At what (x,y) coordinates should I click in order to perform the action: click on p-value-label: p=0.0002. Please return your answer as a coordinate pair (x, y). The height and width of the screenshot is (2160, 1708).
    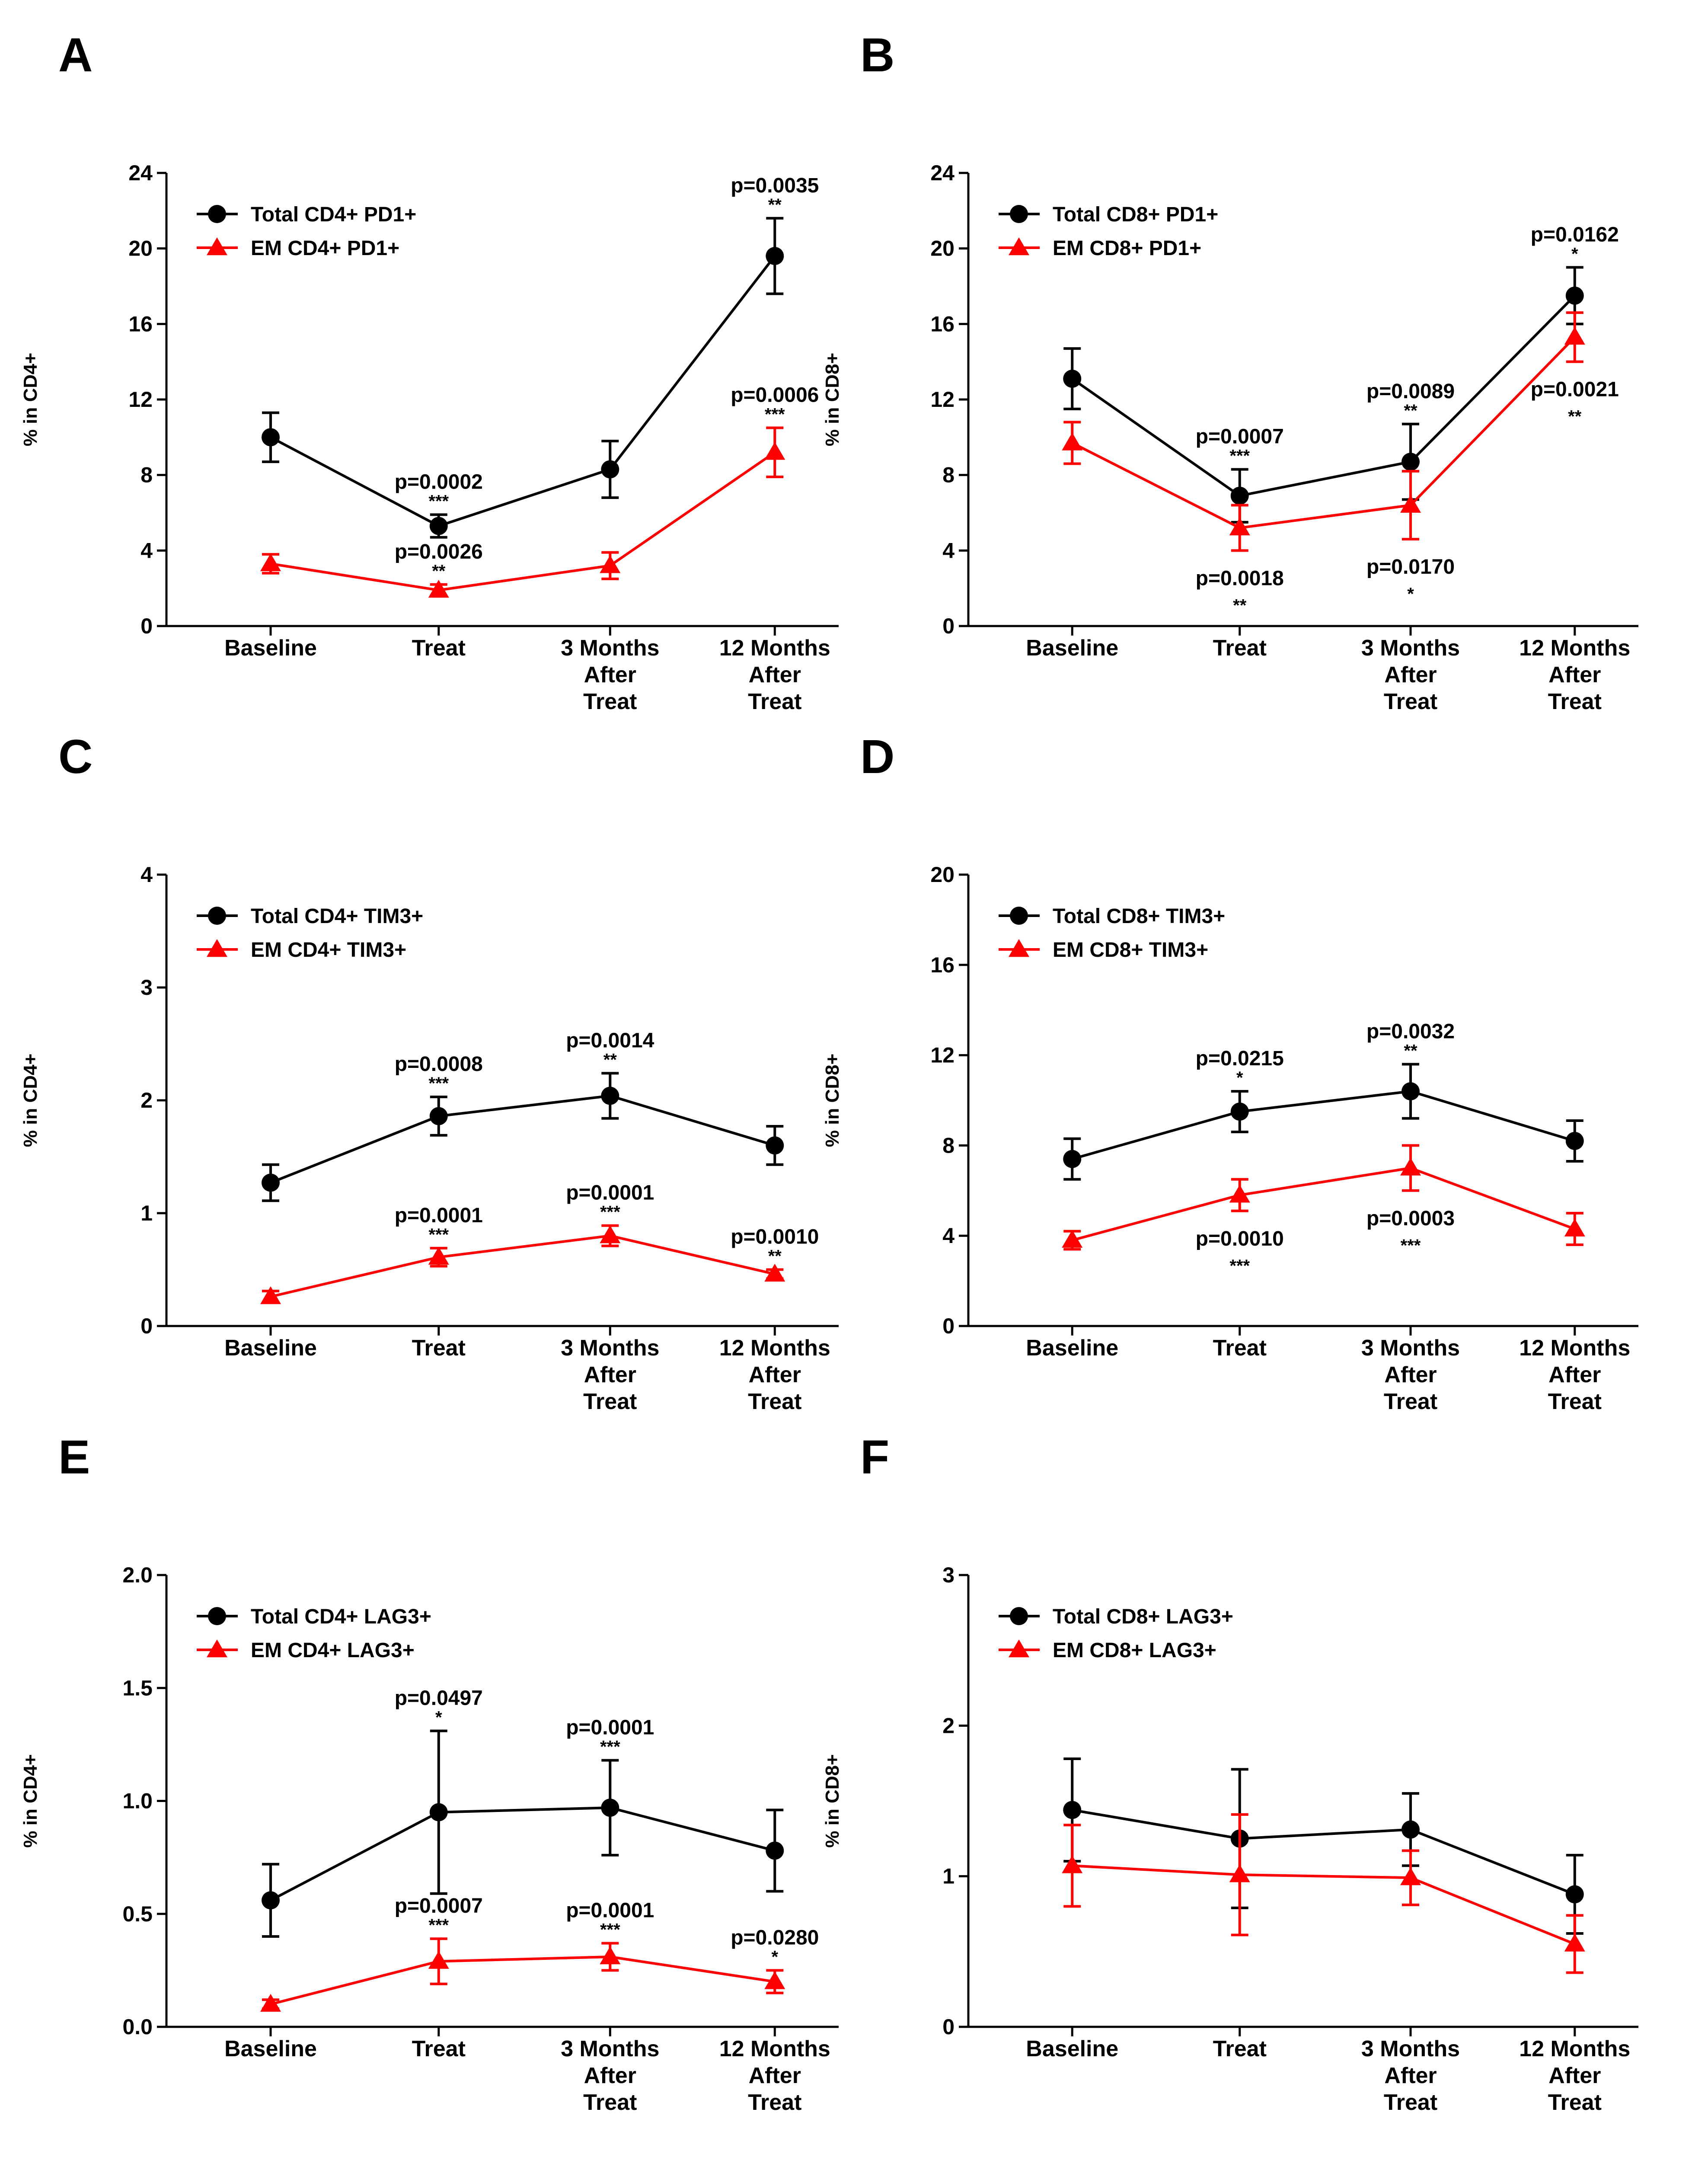
    Looking at the image, I should click on (439, 481).